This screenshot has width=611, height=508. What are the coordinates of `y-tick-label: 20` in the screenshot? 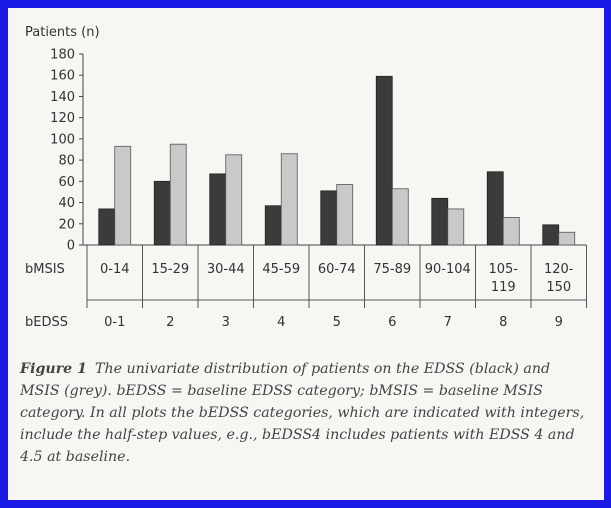 It's located at (66, 224).